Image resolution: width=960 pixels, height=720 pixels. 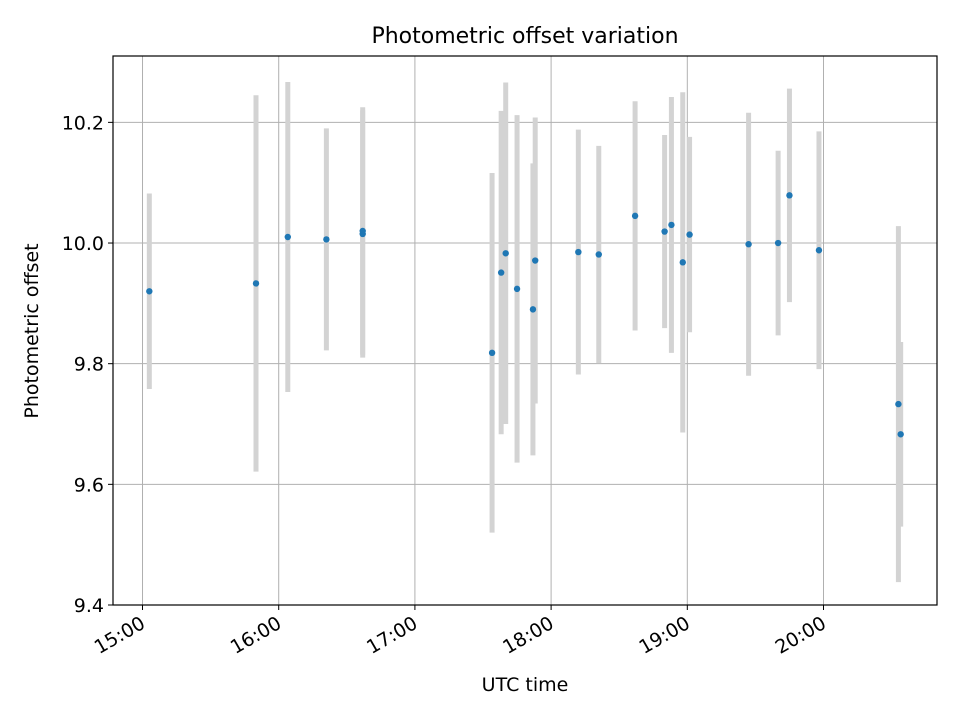 I want to click on x-tick-label: 16:00, so click(x=256, y=635).